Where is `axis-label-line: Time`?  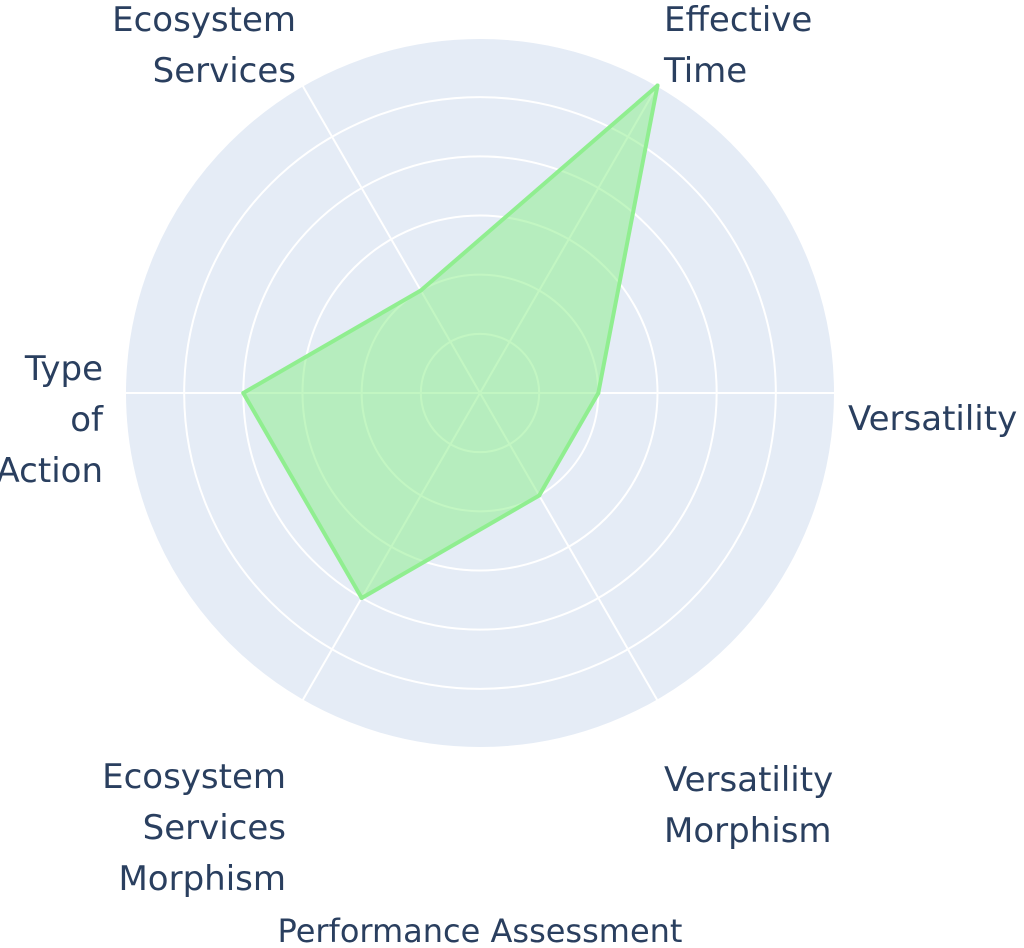 axis-label-line: Time is located at coordinates (705, 71).